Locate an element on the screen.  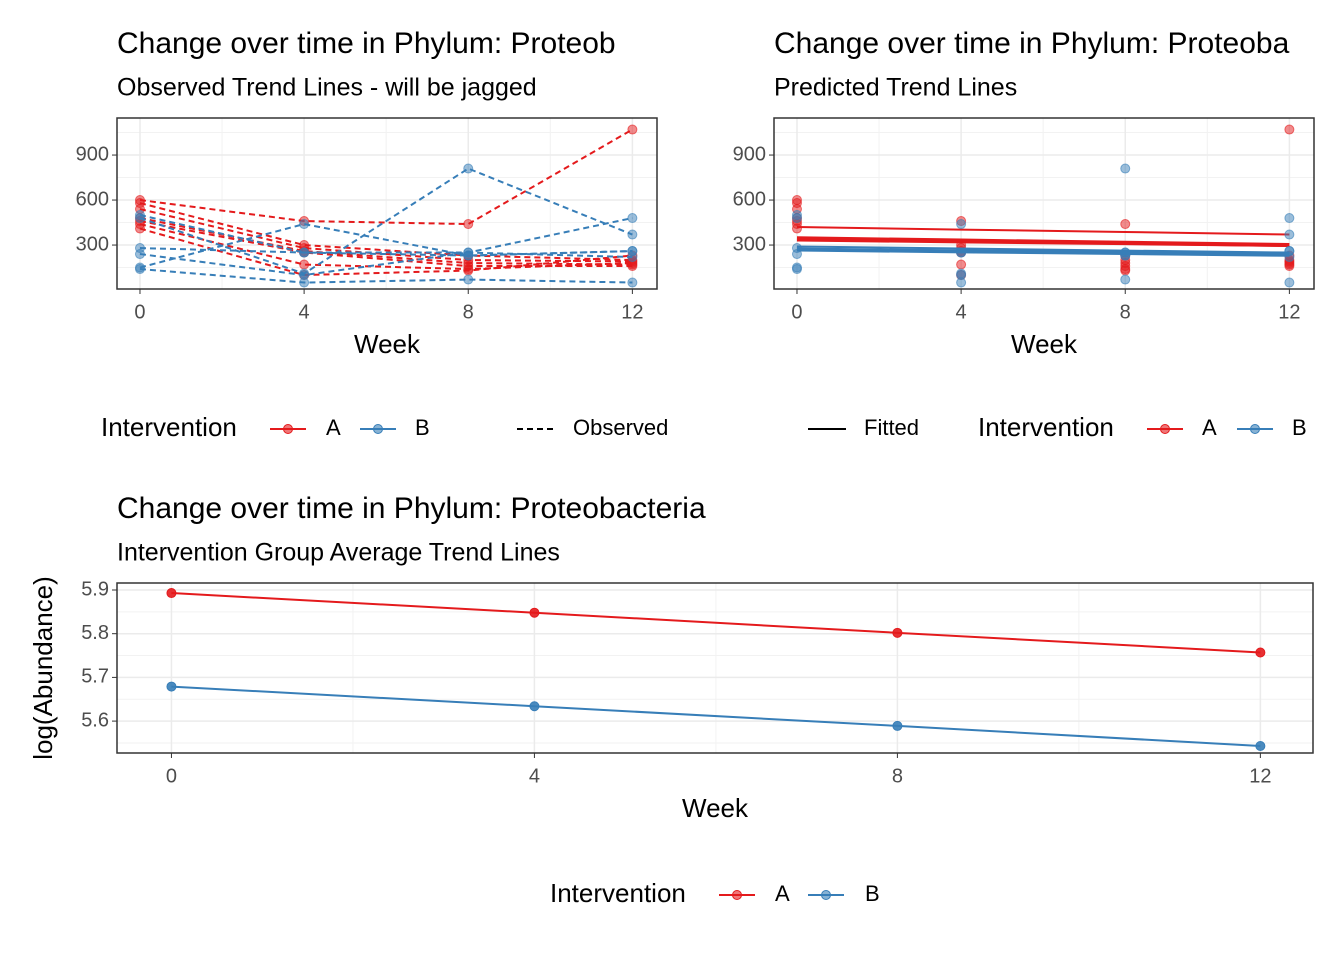
legend-label: Observed is located at coordinates (620, 427).